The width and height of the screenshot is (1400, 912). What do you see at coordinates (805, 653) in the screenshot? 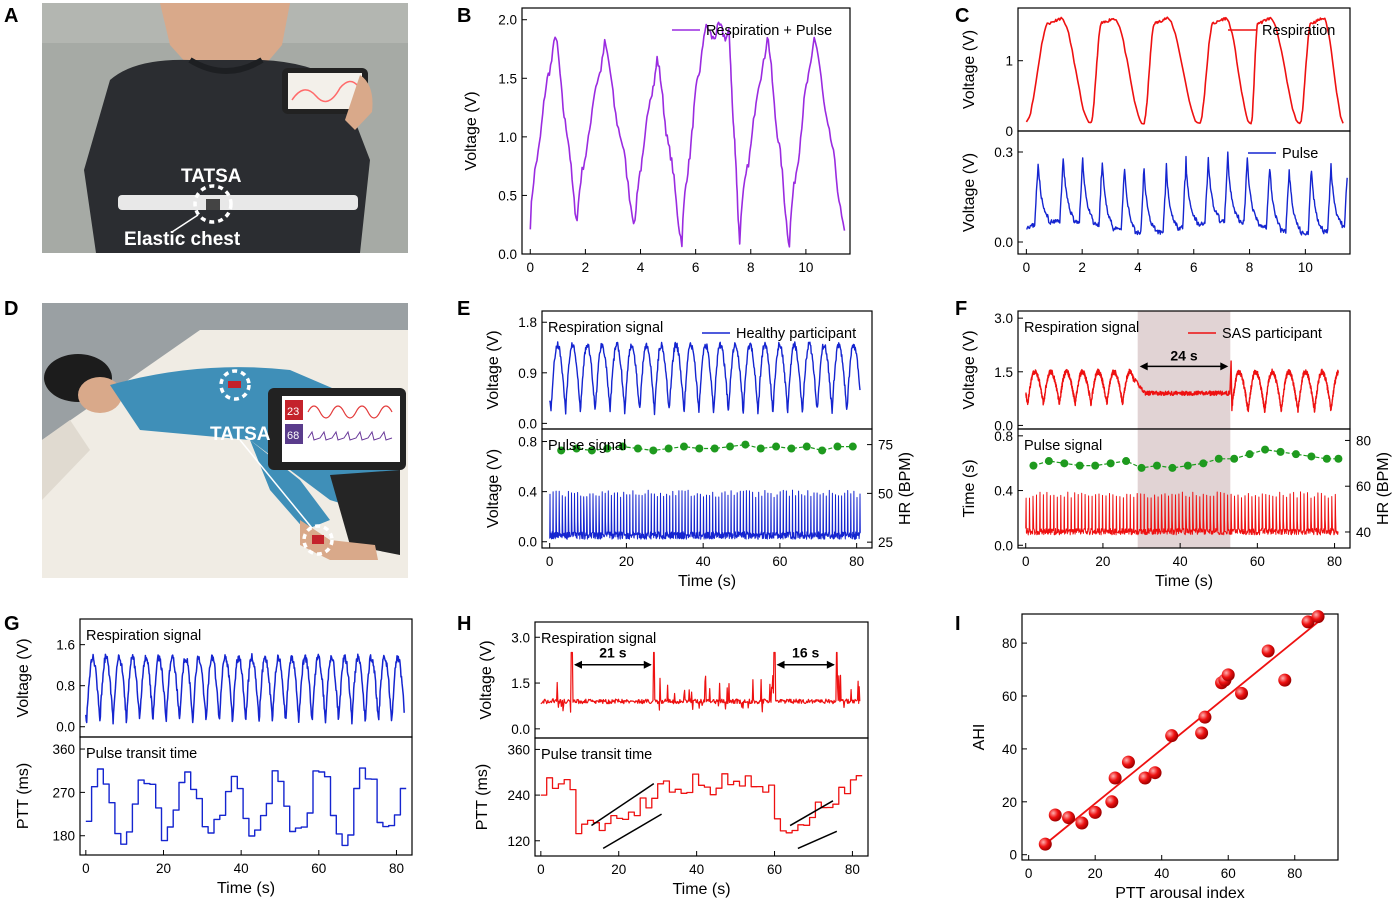
I see `gap-label-h-1: 16 s` at bounding box center [805, 653].